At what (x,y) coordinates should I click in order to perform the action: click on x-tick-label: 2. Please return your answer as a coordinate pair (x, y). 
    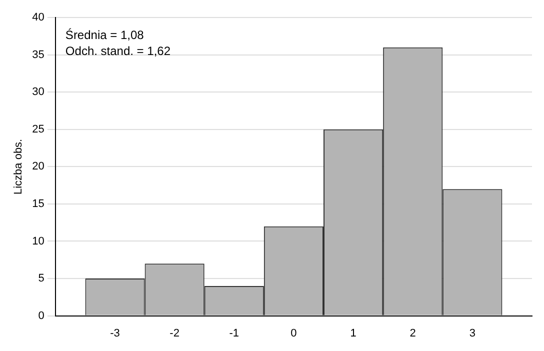
    Looking at the image, I should click on (413, 333).